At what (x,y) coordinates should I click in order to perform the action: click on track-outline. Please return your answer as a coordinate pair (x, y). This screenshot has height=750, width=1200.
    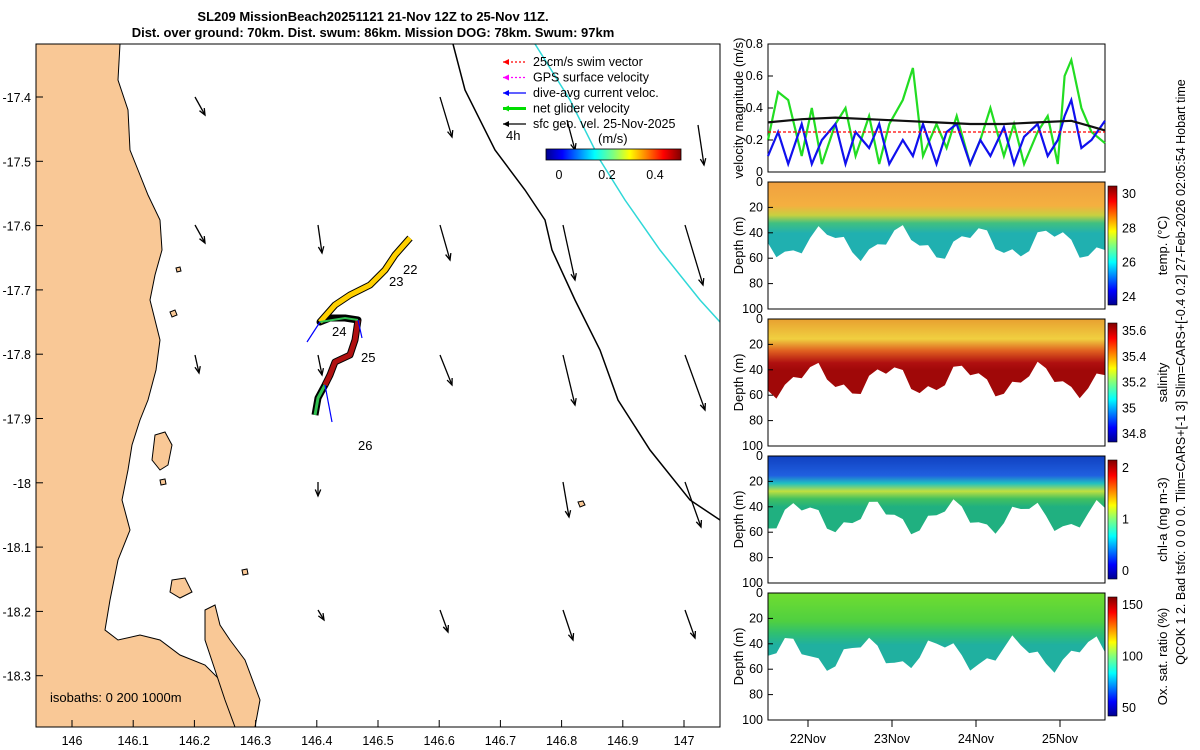
    Looking at the image, I should click on (362, 325).